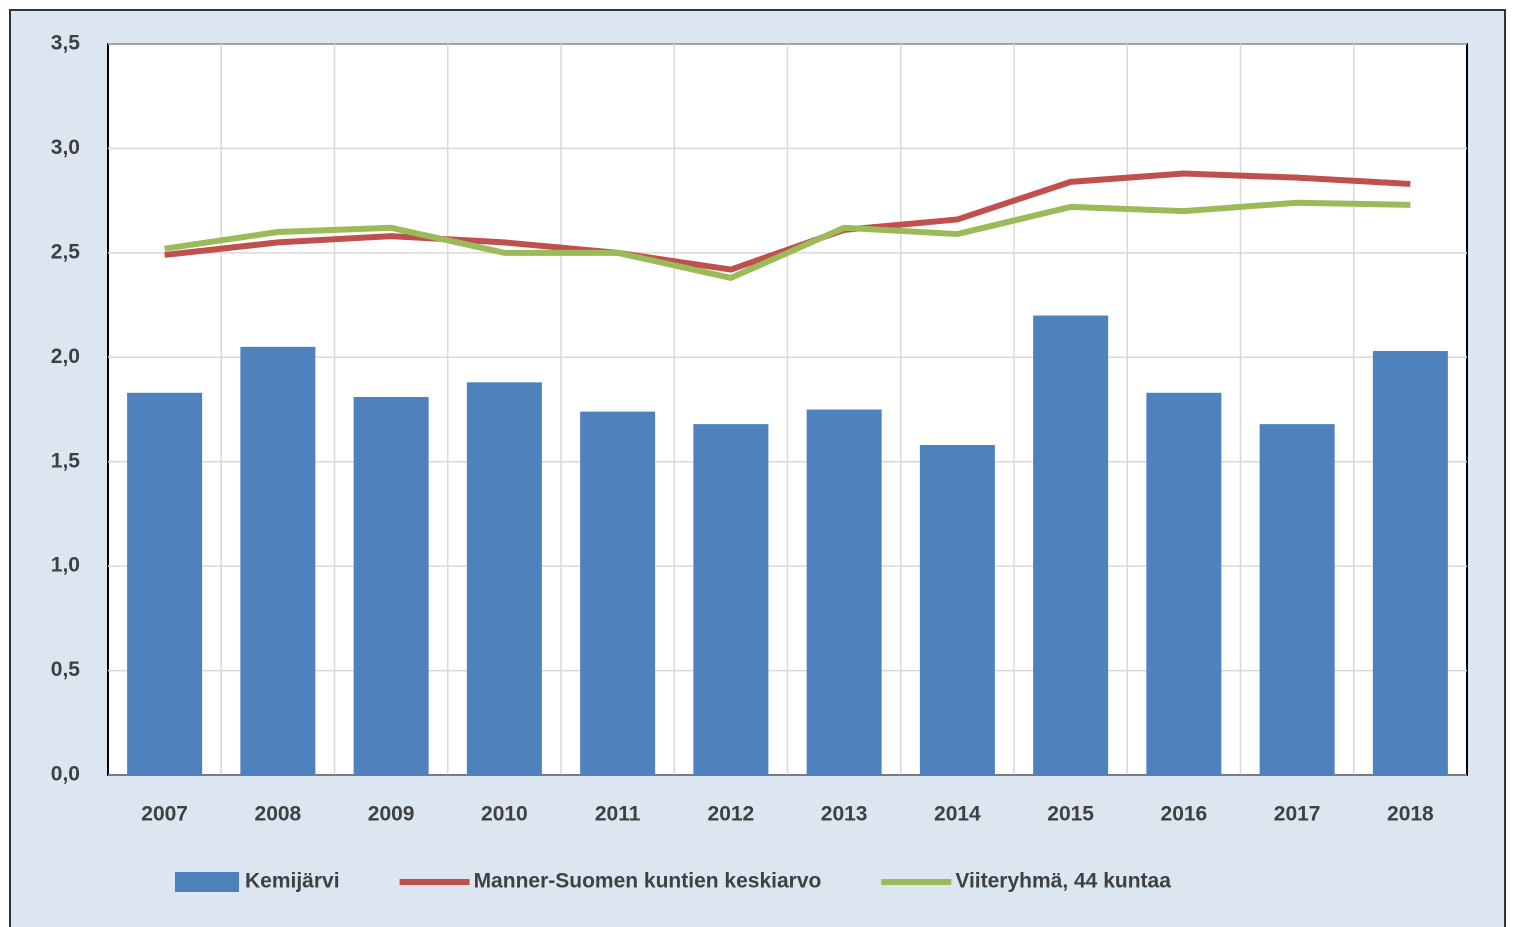 This screenshot has height=927, width=1527. I want to click on legend-label: Viiteryhmä, 44 kuntaa, so click(1063, 881).